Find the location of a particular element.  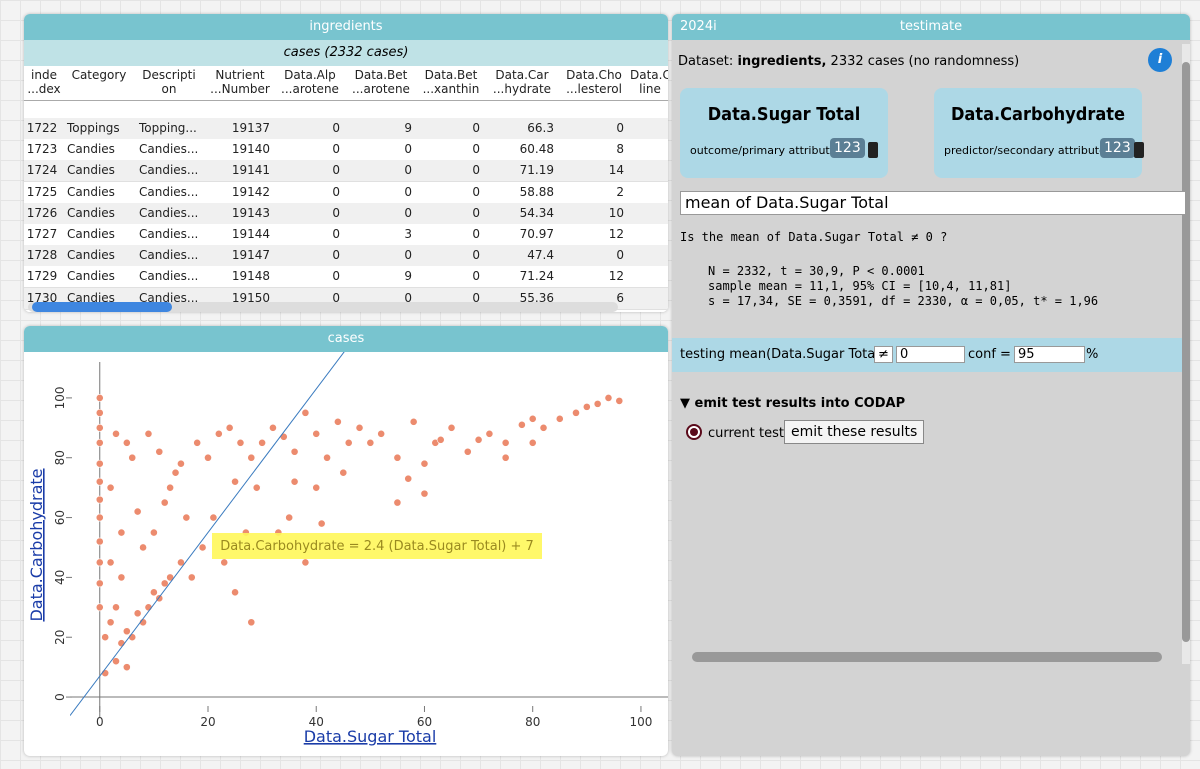

column-header: Data.Bet ...arotene is located at coordinates (381, 82).